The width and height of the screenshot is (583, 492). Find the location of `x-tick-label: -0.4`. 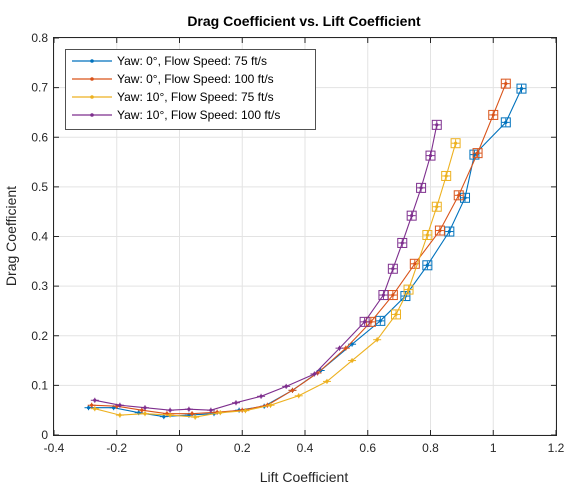

x-tick-label: -0.4 is located at coordinates (54, 448).